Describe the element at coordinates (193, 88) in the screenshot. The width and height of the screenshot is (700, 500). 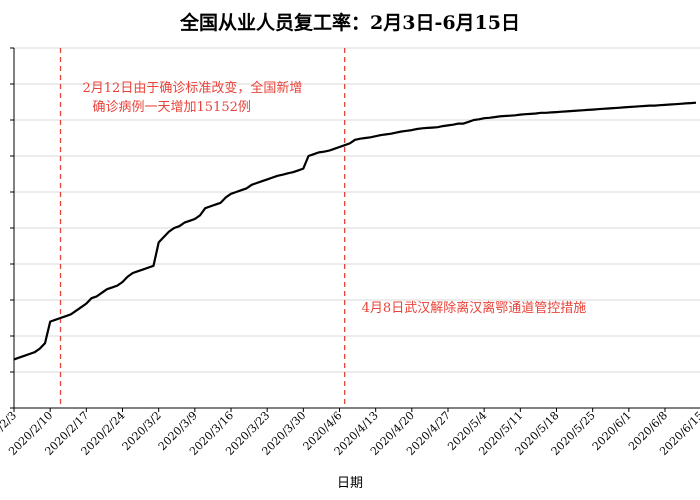
I see `annotation-text: 2月12日由于确诊标准改变，全国新增` at that location.